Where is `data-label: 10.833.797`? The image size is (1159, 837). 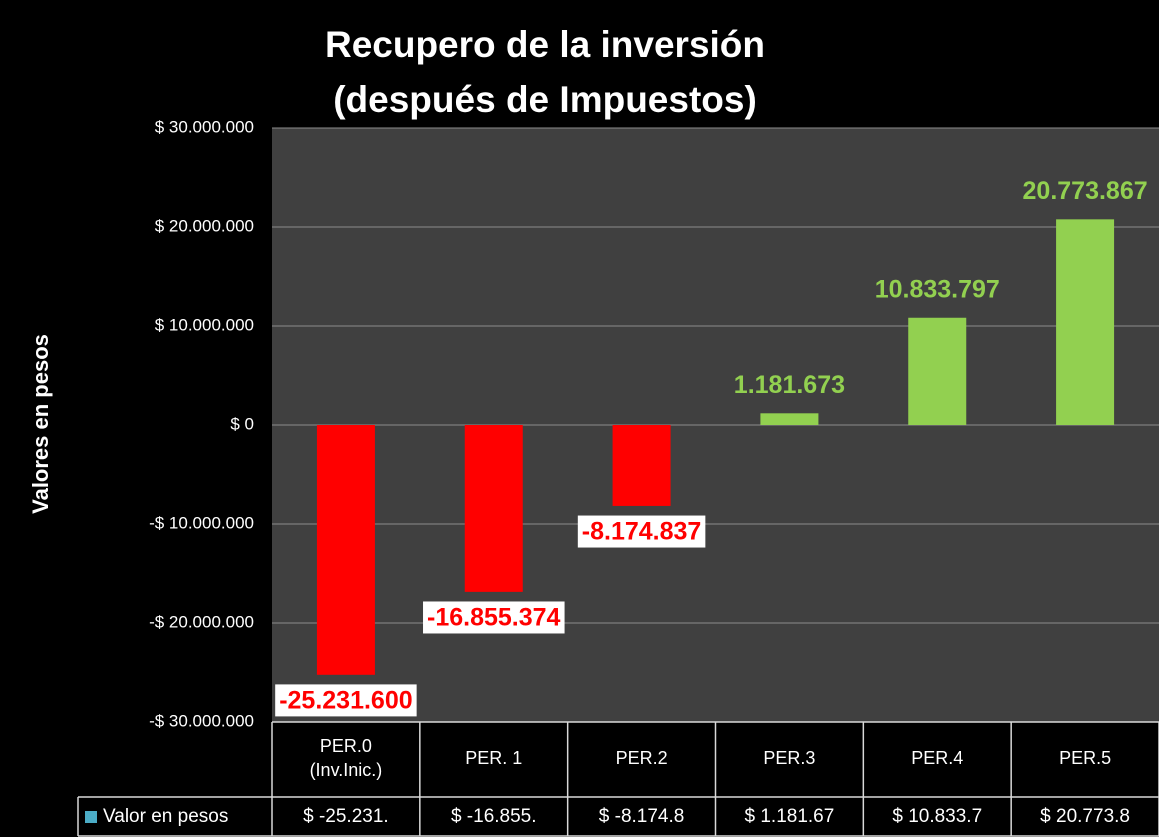
data-label: 10.833.797 is located at coordinates (937, 289).